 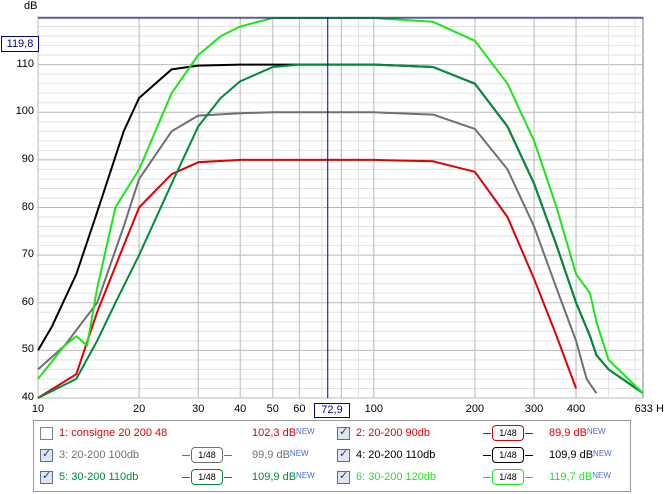 What do you see at coordinates (20, 44) in the screenshot?
I see `cursor-y-readout: 119,8` at bounding box center [20, 44].